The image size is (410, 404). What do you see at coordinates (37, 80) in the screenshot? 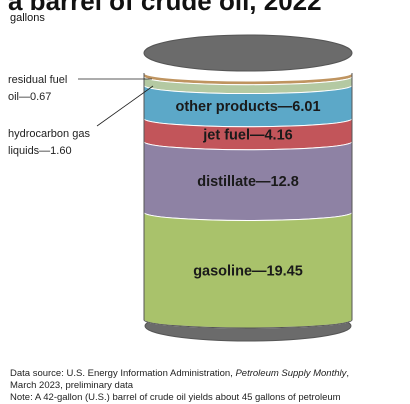
I see `residual-callout-line1: residual fuel` at bounding box center [37, 80].